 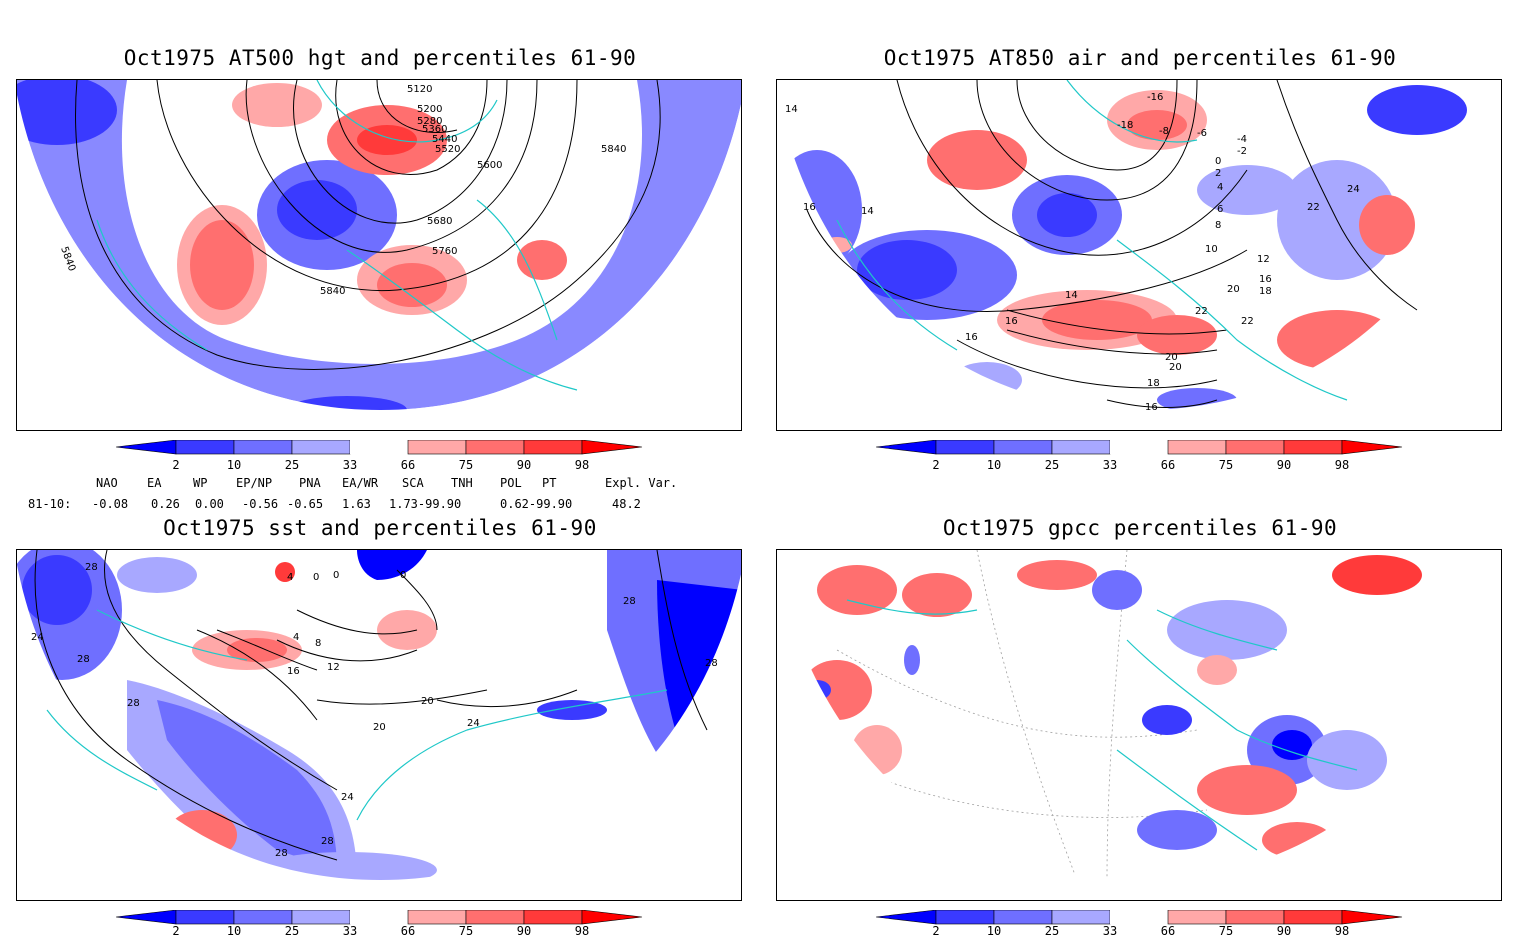 What do you see at coordinates (511, 483) in the screenshot?
I see `index-header: POL` at bounding box center [511, 483].